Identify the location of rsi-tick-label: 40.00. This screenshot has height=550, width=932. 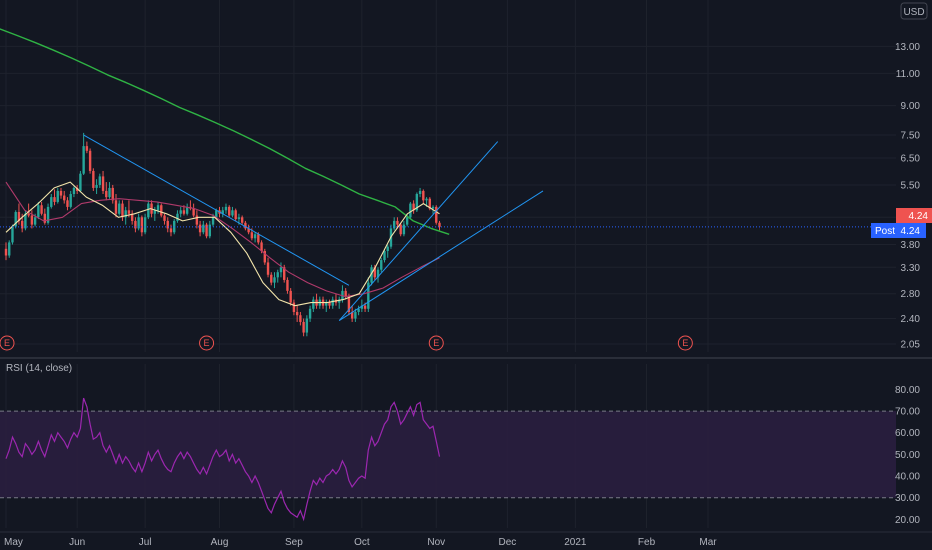
(907, 477).